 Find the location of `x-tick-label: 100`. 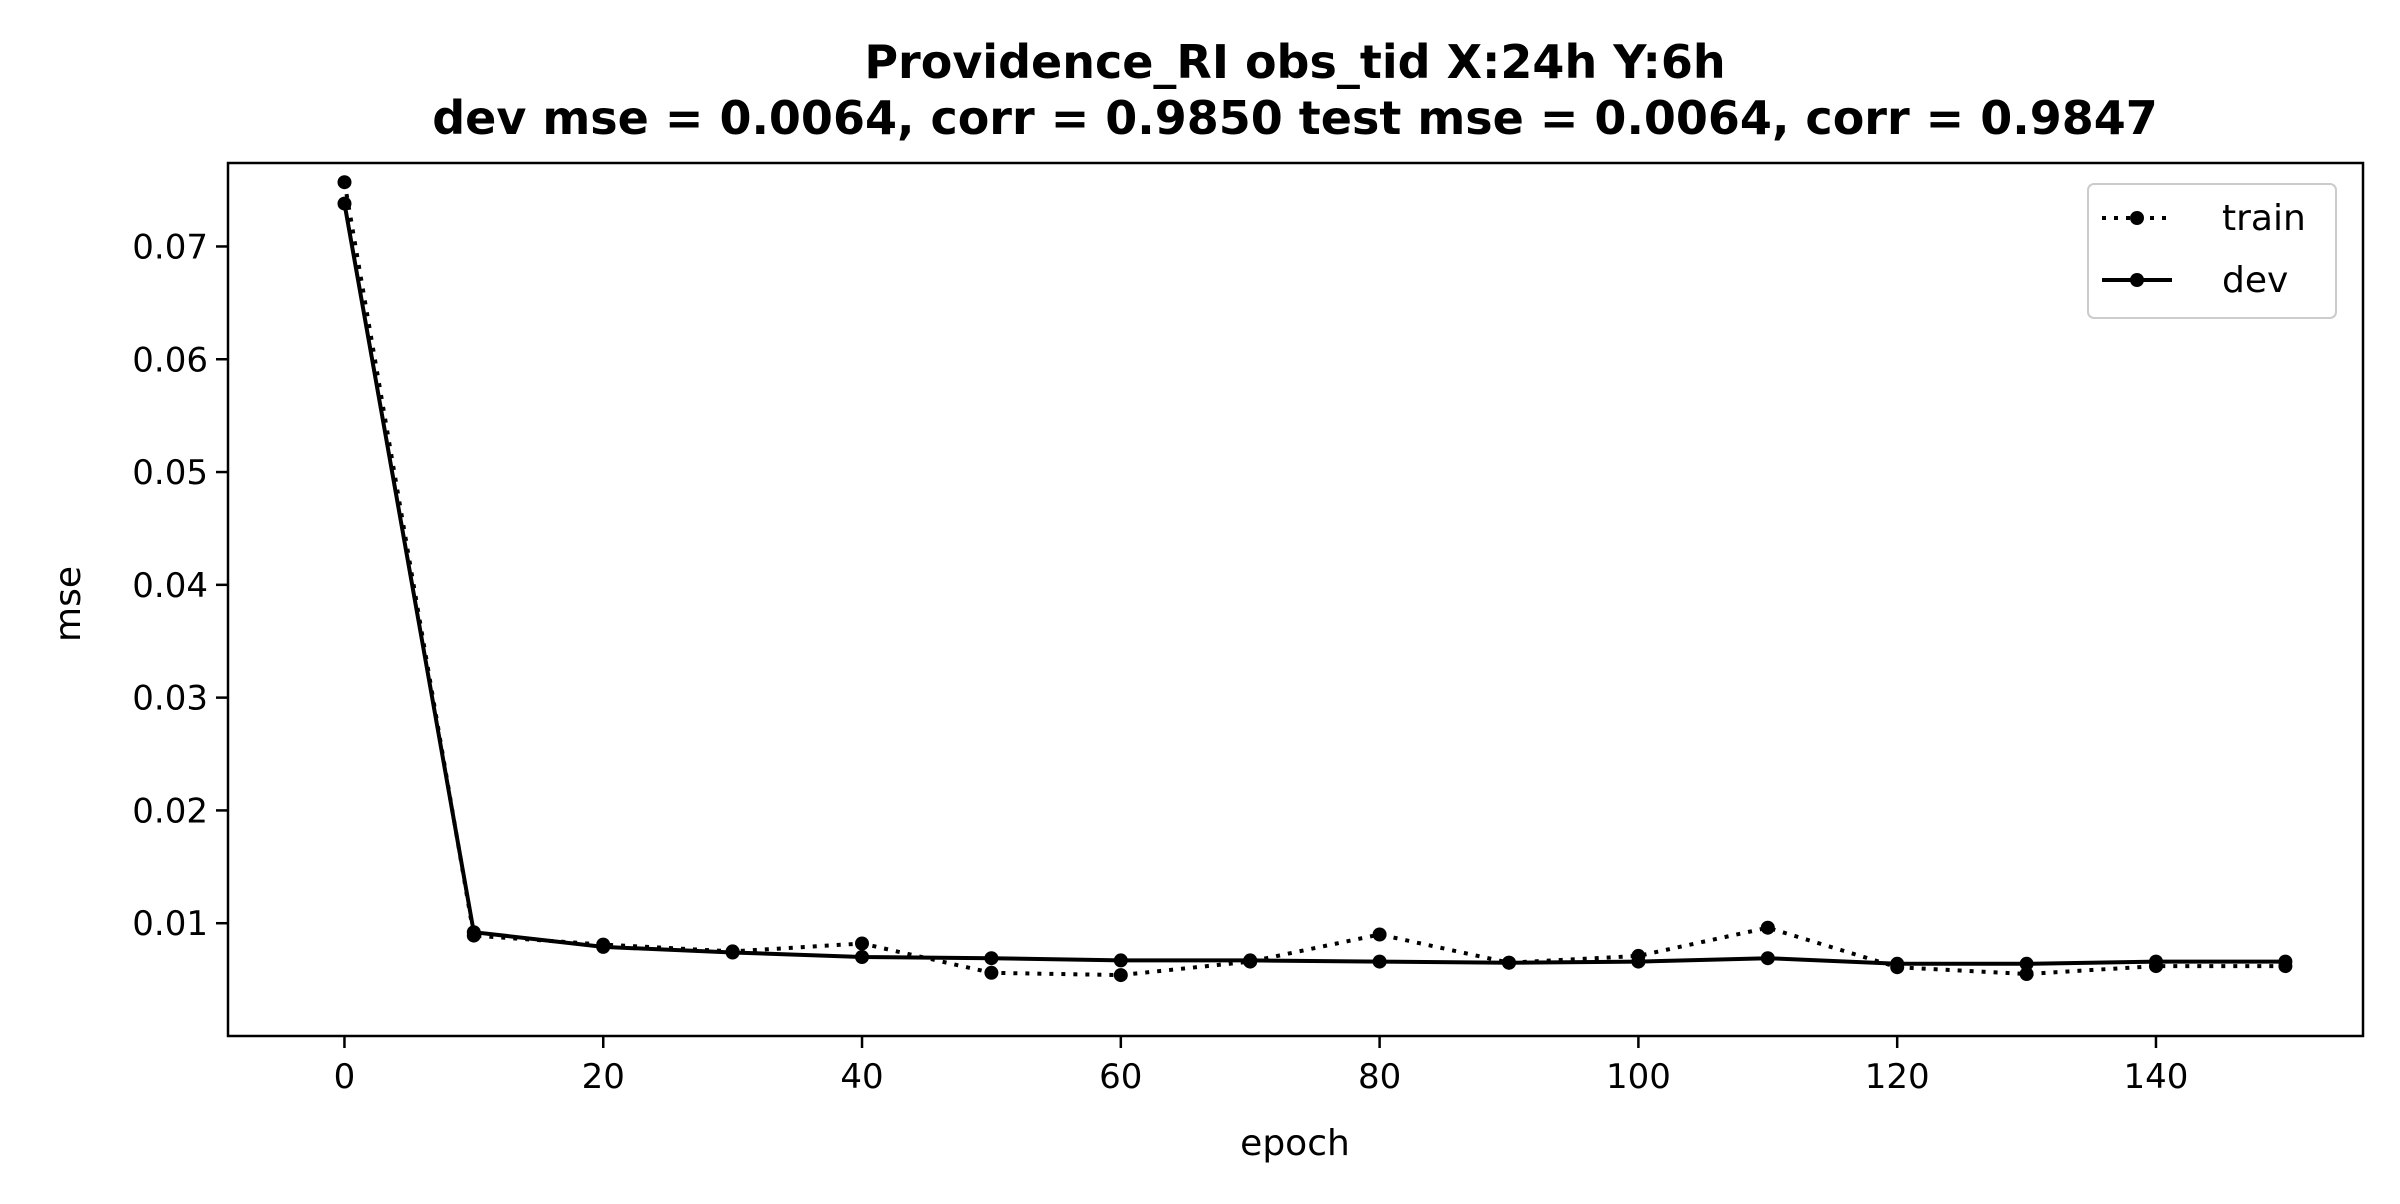

x-tick-label: 100 is located at coordinates (1638, 1077).